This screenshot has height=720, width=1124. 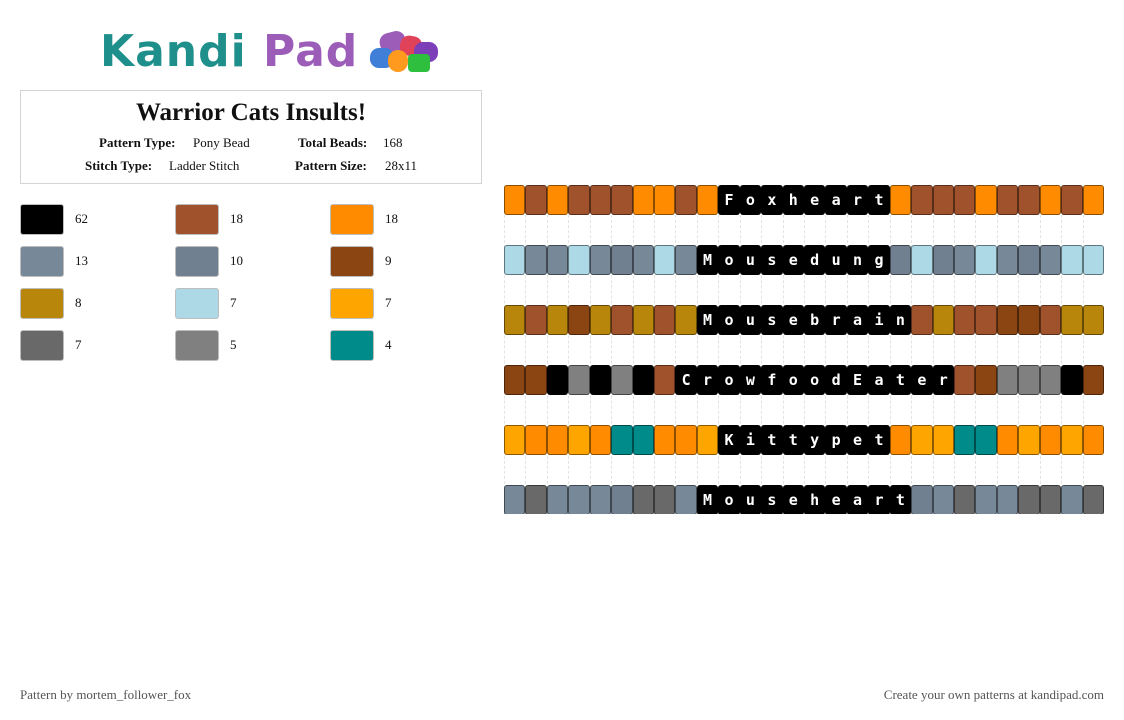 I want to click on letter-bead: b, so click(x=815, y=320).